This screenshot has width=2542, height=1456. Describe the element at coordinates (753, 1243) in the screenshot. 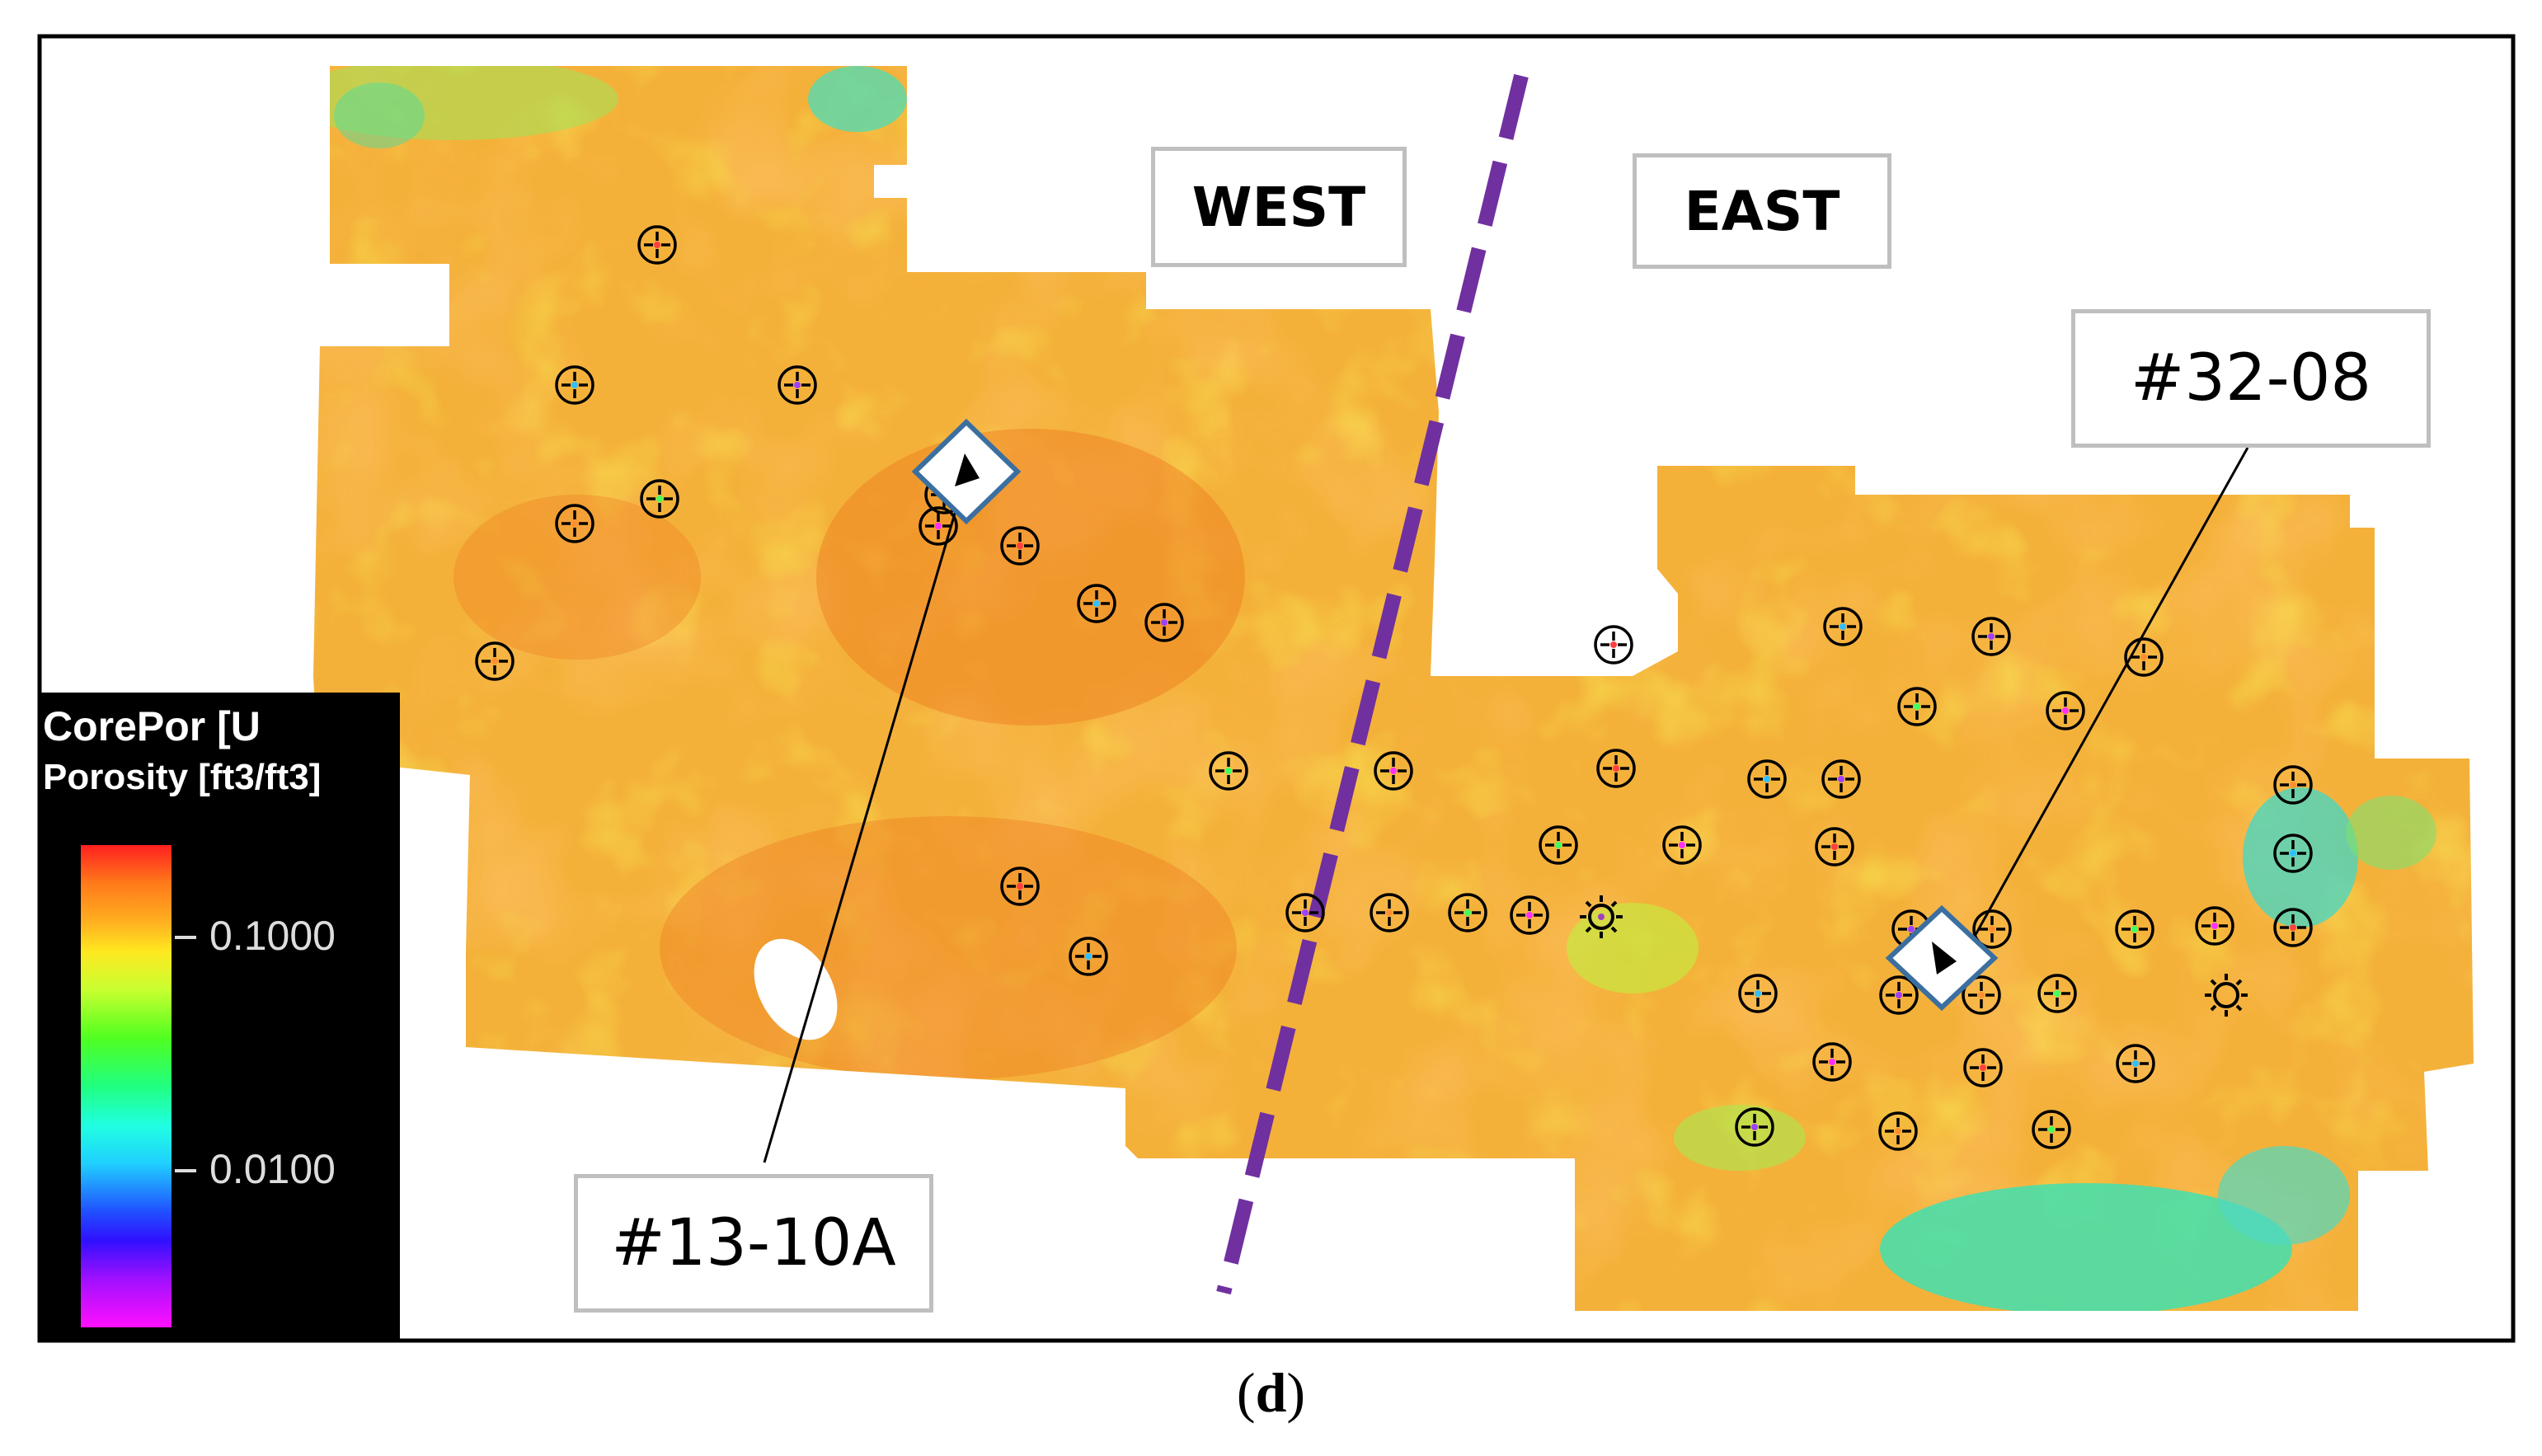

I see `well-label-13-10A: #13-10A` at that location.